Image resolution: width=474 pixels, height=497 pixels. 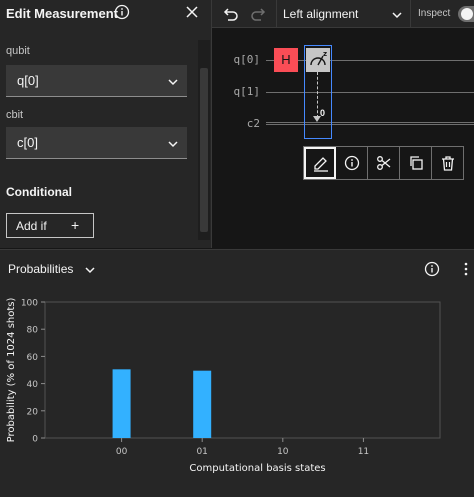 I want to click on measure-connector, so click(x=317, y=95).